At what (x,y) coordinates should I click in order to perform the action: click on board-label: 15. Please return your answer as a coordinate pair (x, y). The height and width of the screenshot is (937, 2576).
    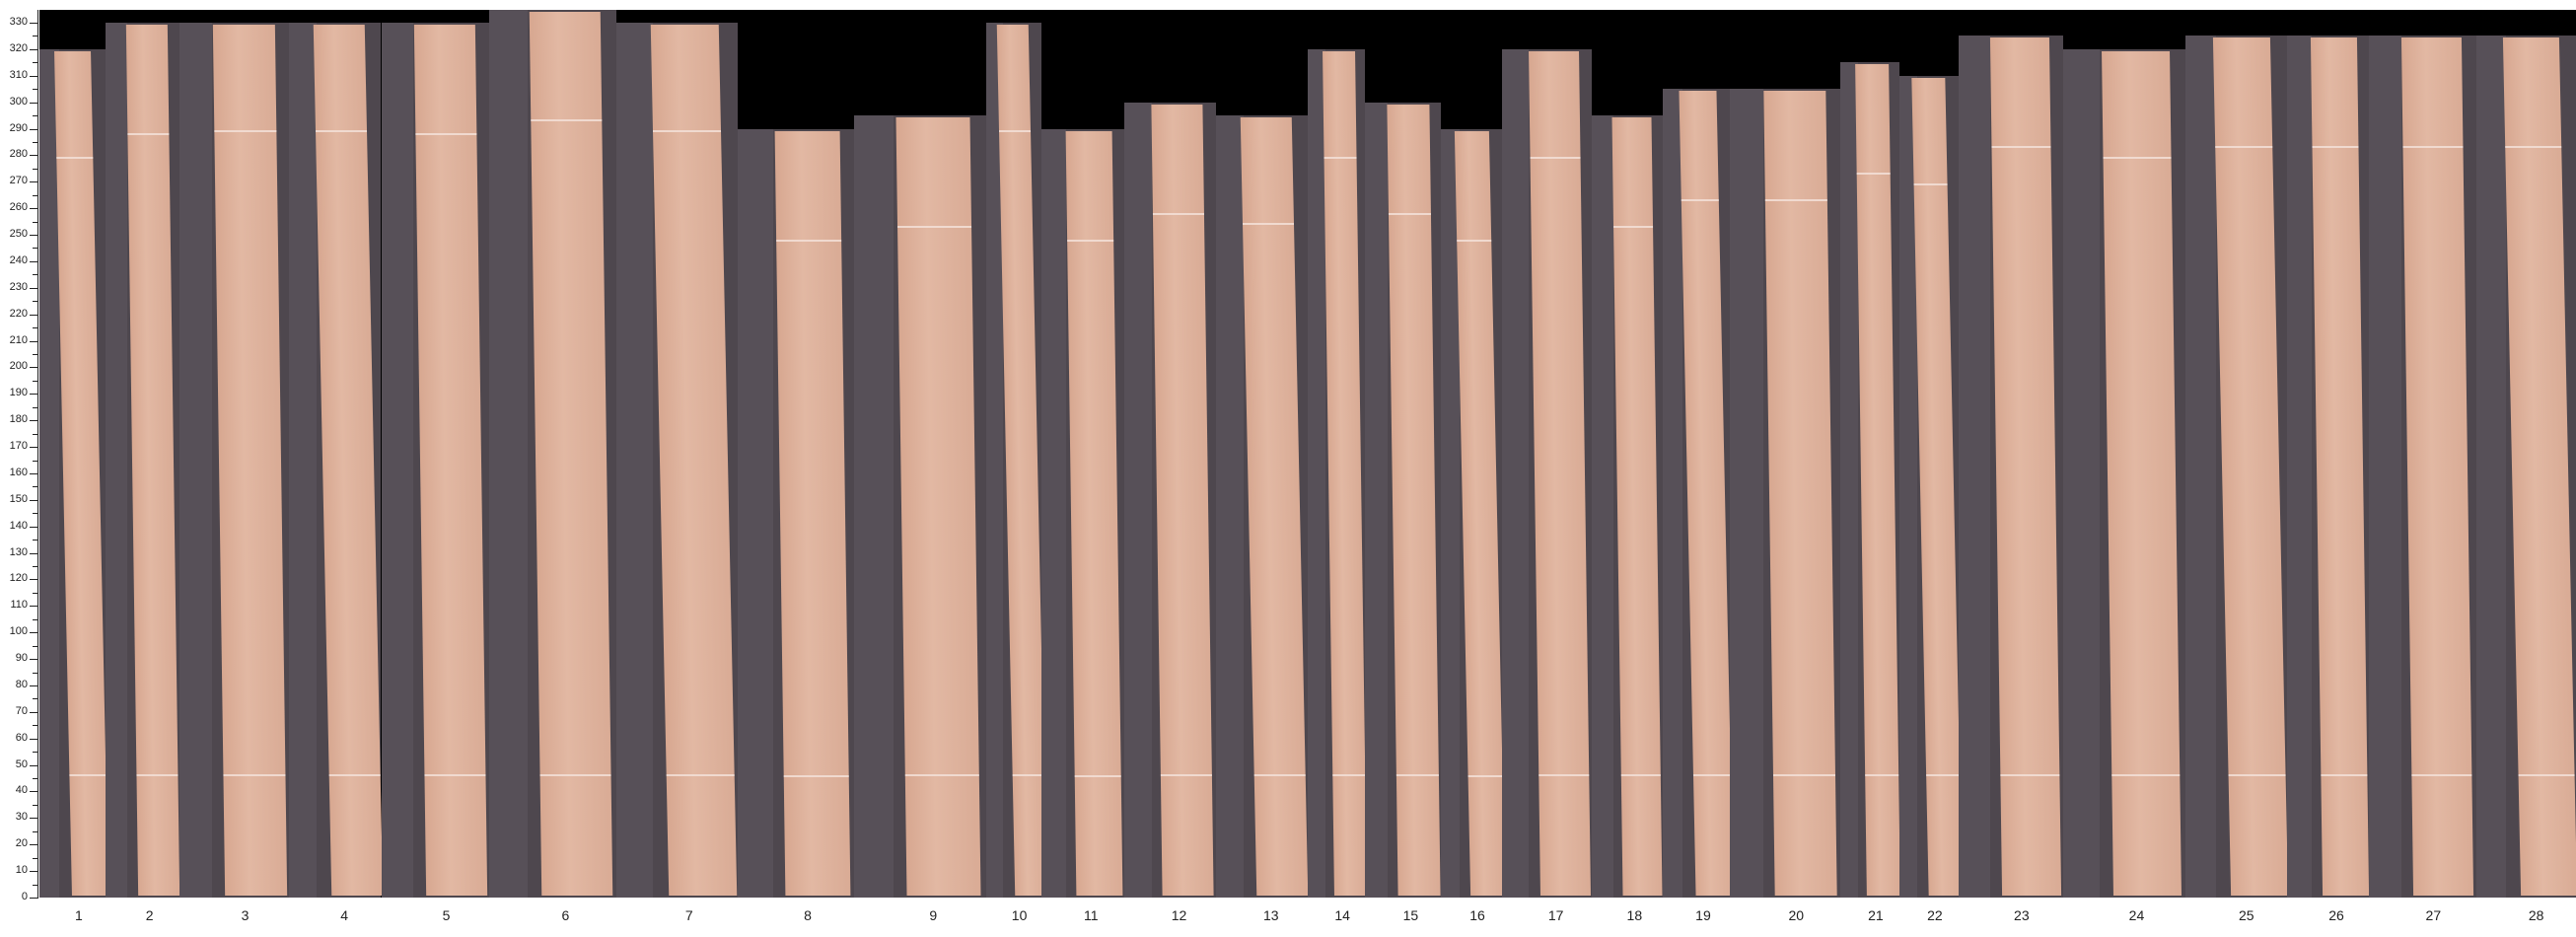
    Looking at the image, I should click on (1411, 915).